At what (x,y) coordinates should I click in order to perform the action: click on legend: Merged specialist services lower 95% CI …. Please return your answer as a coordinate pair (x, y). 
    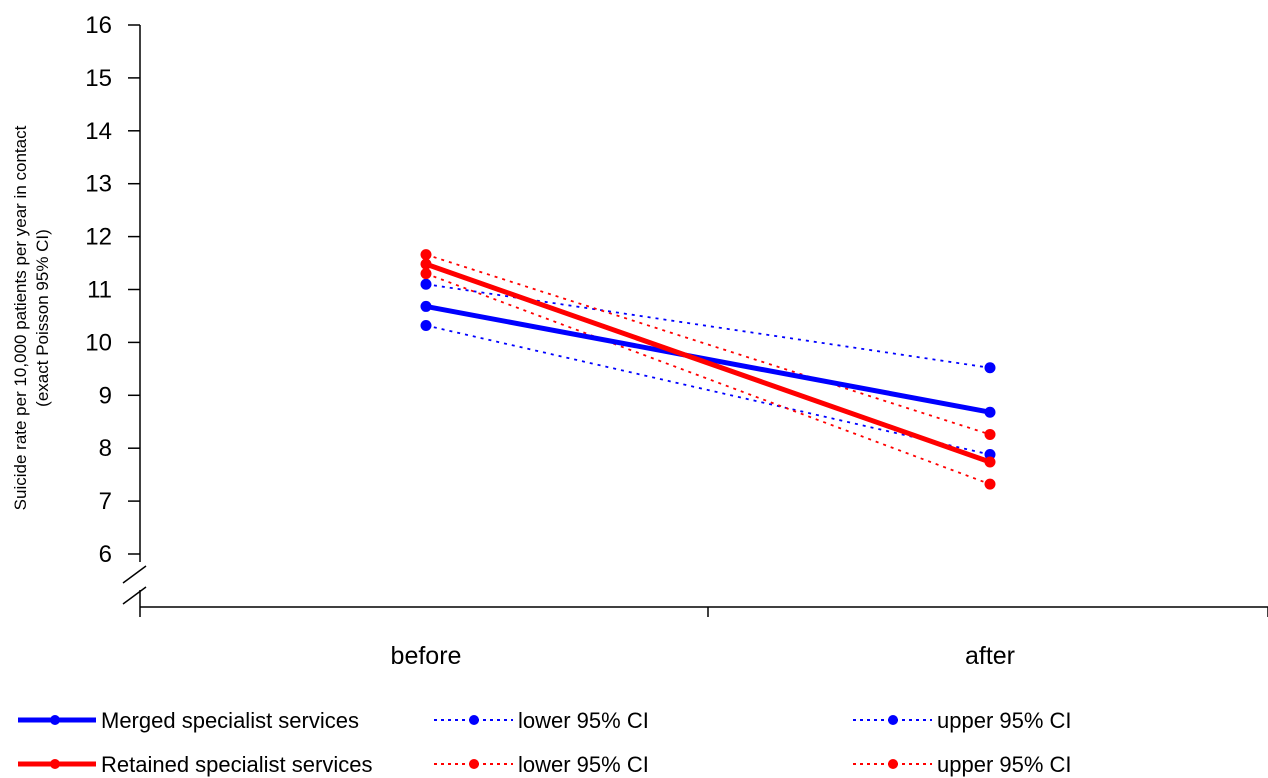
    Looking at the image, I should click on (545, 742).